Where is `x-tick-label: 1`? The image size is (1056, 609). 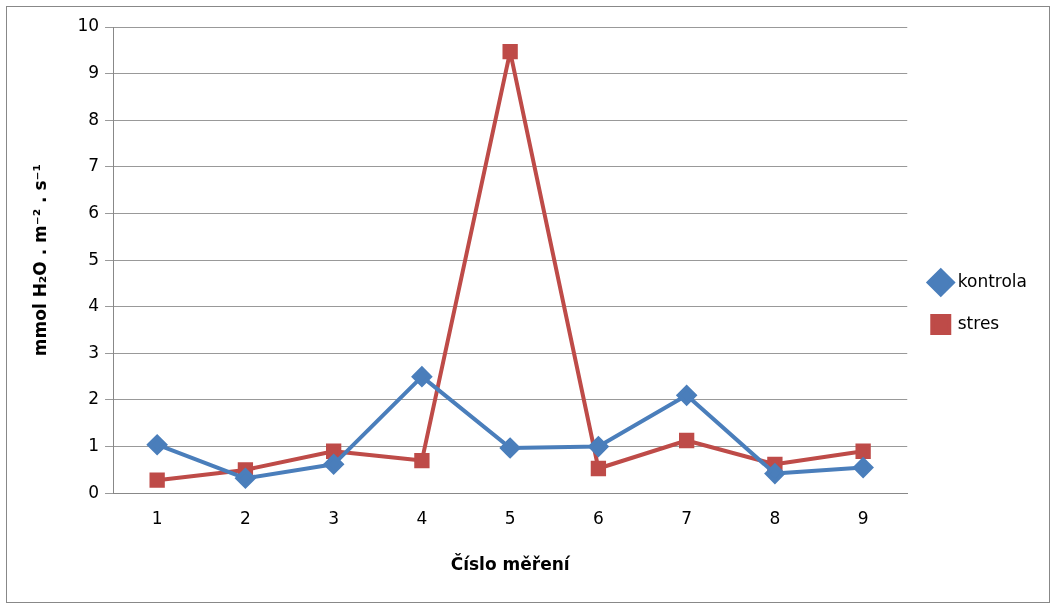 x-tick-label: 1 is located at coordinates (157, 517).